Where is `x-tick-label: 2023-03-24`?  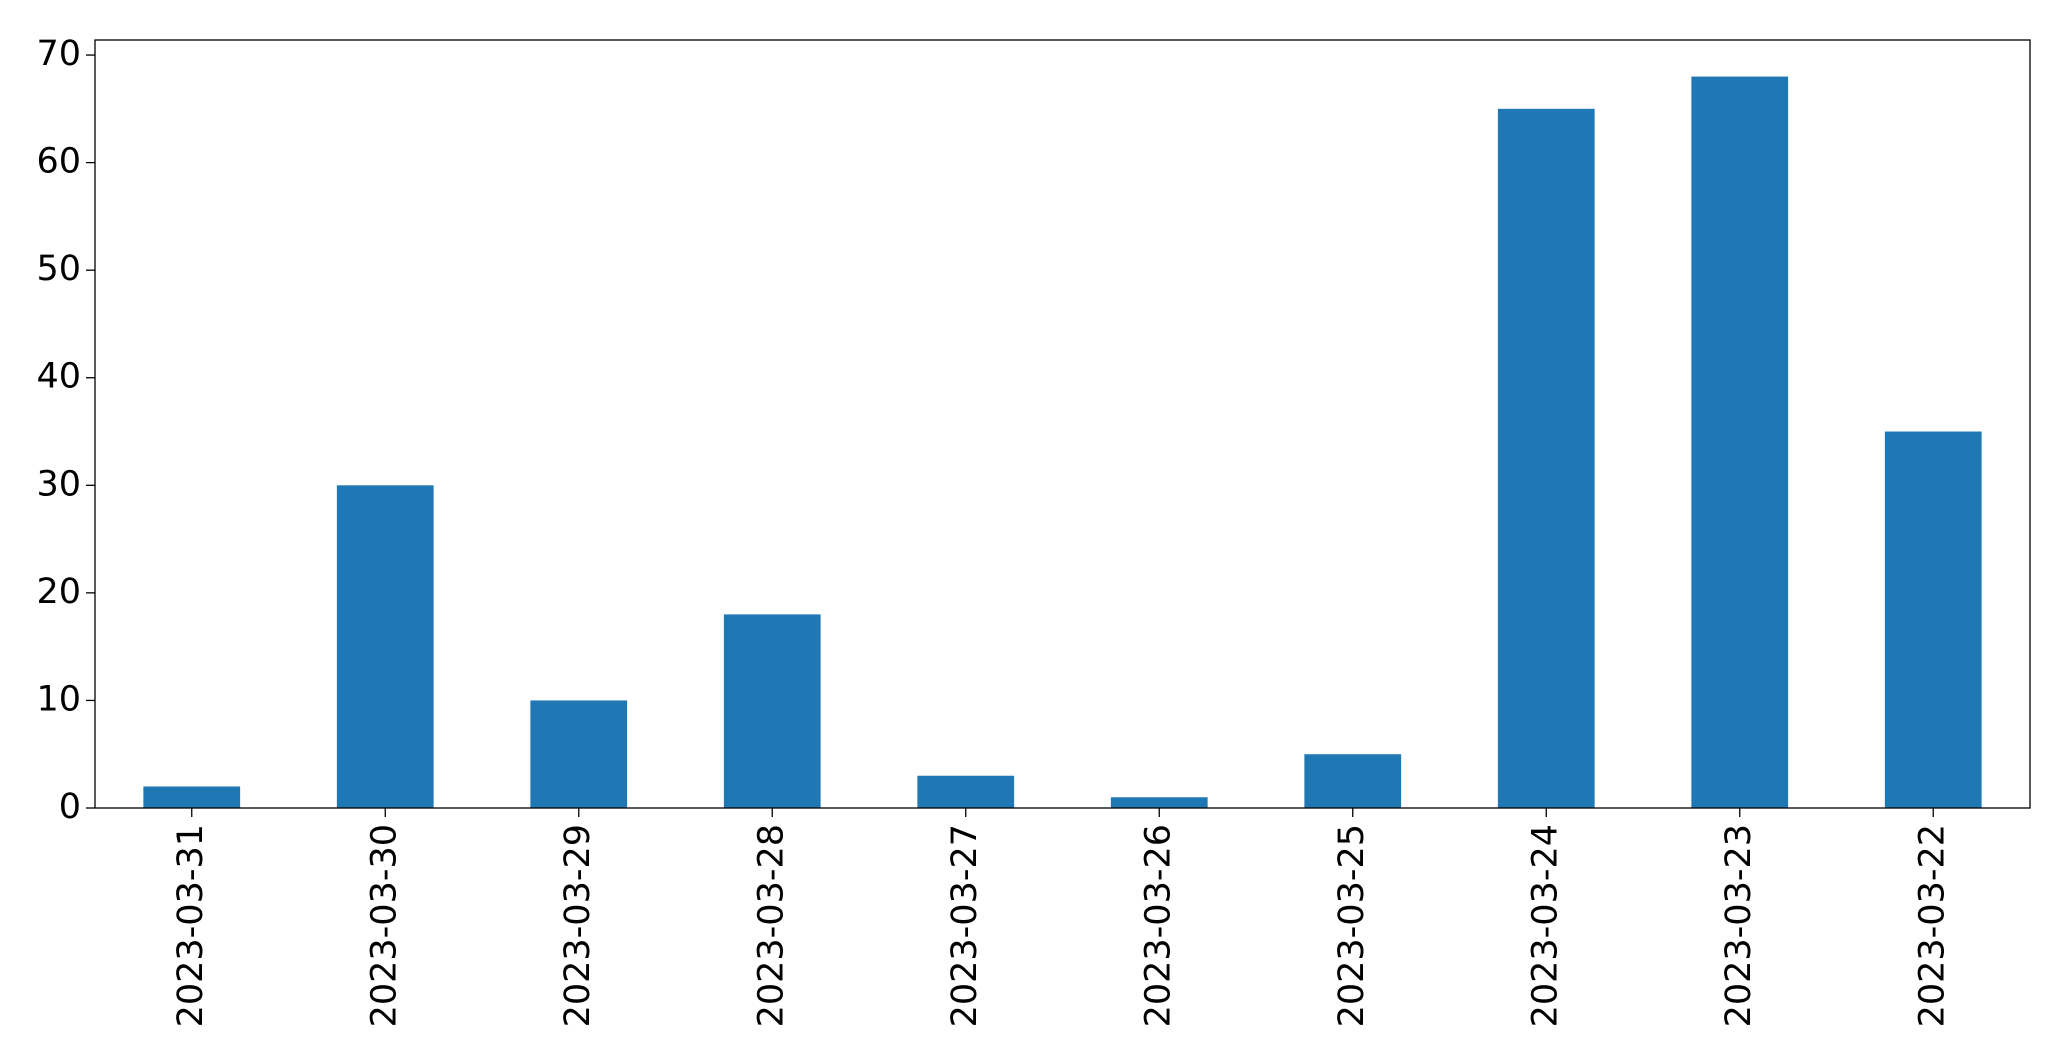
x-tick-label: 2023-03-24 is located at coordinates (1545, 925).